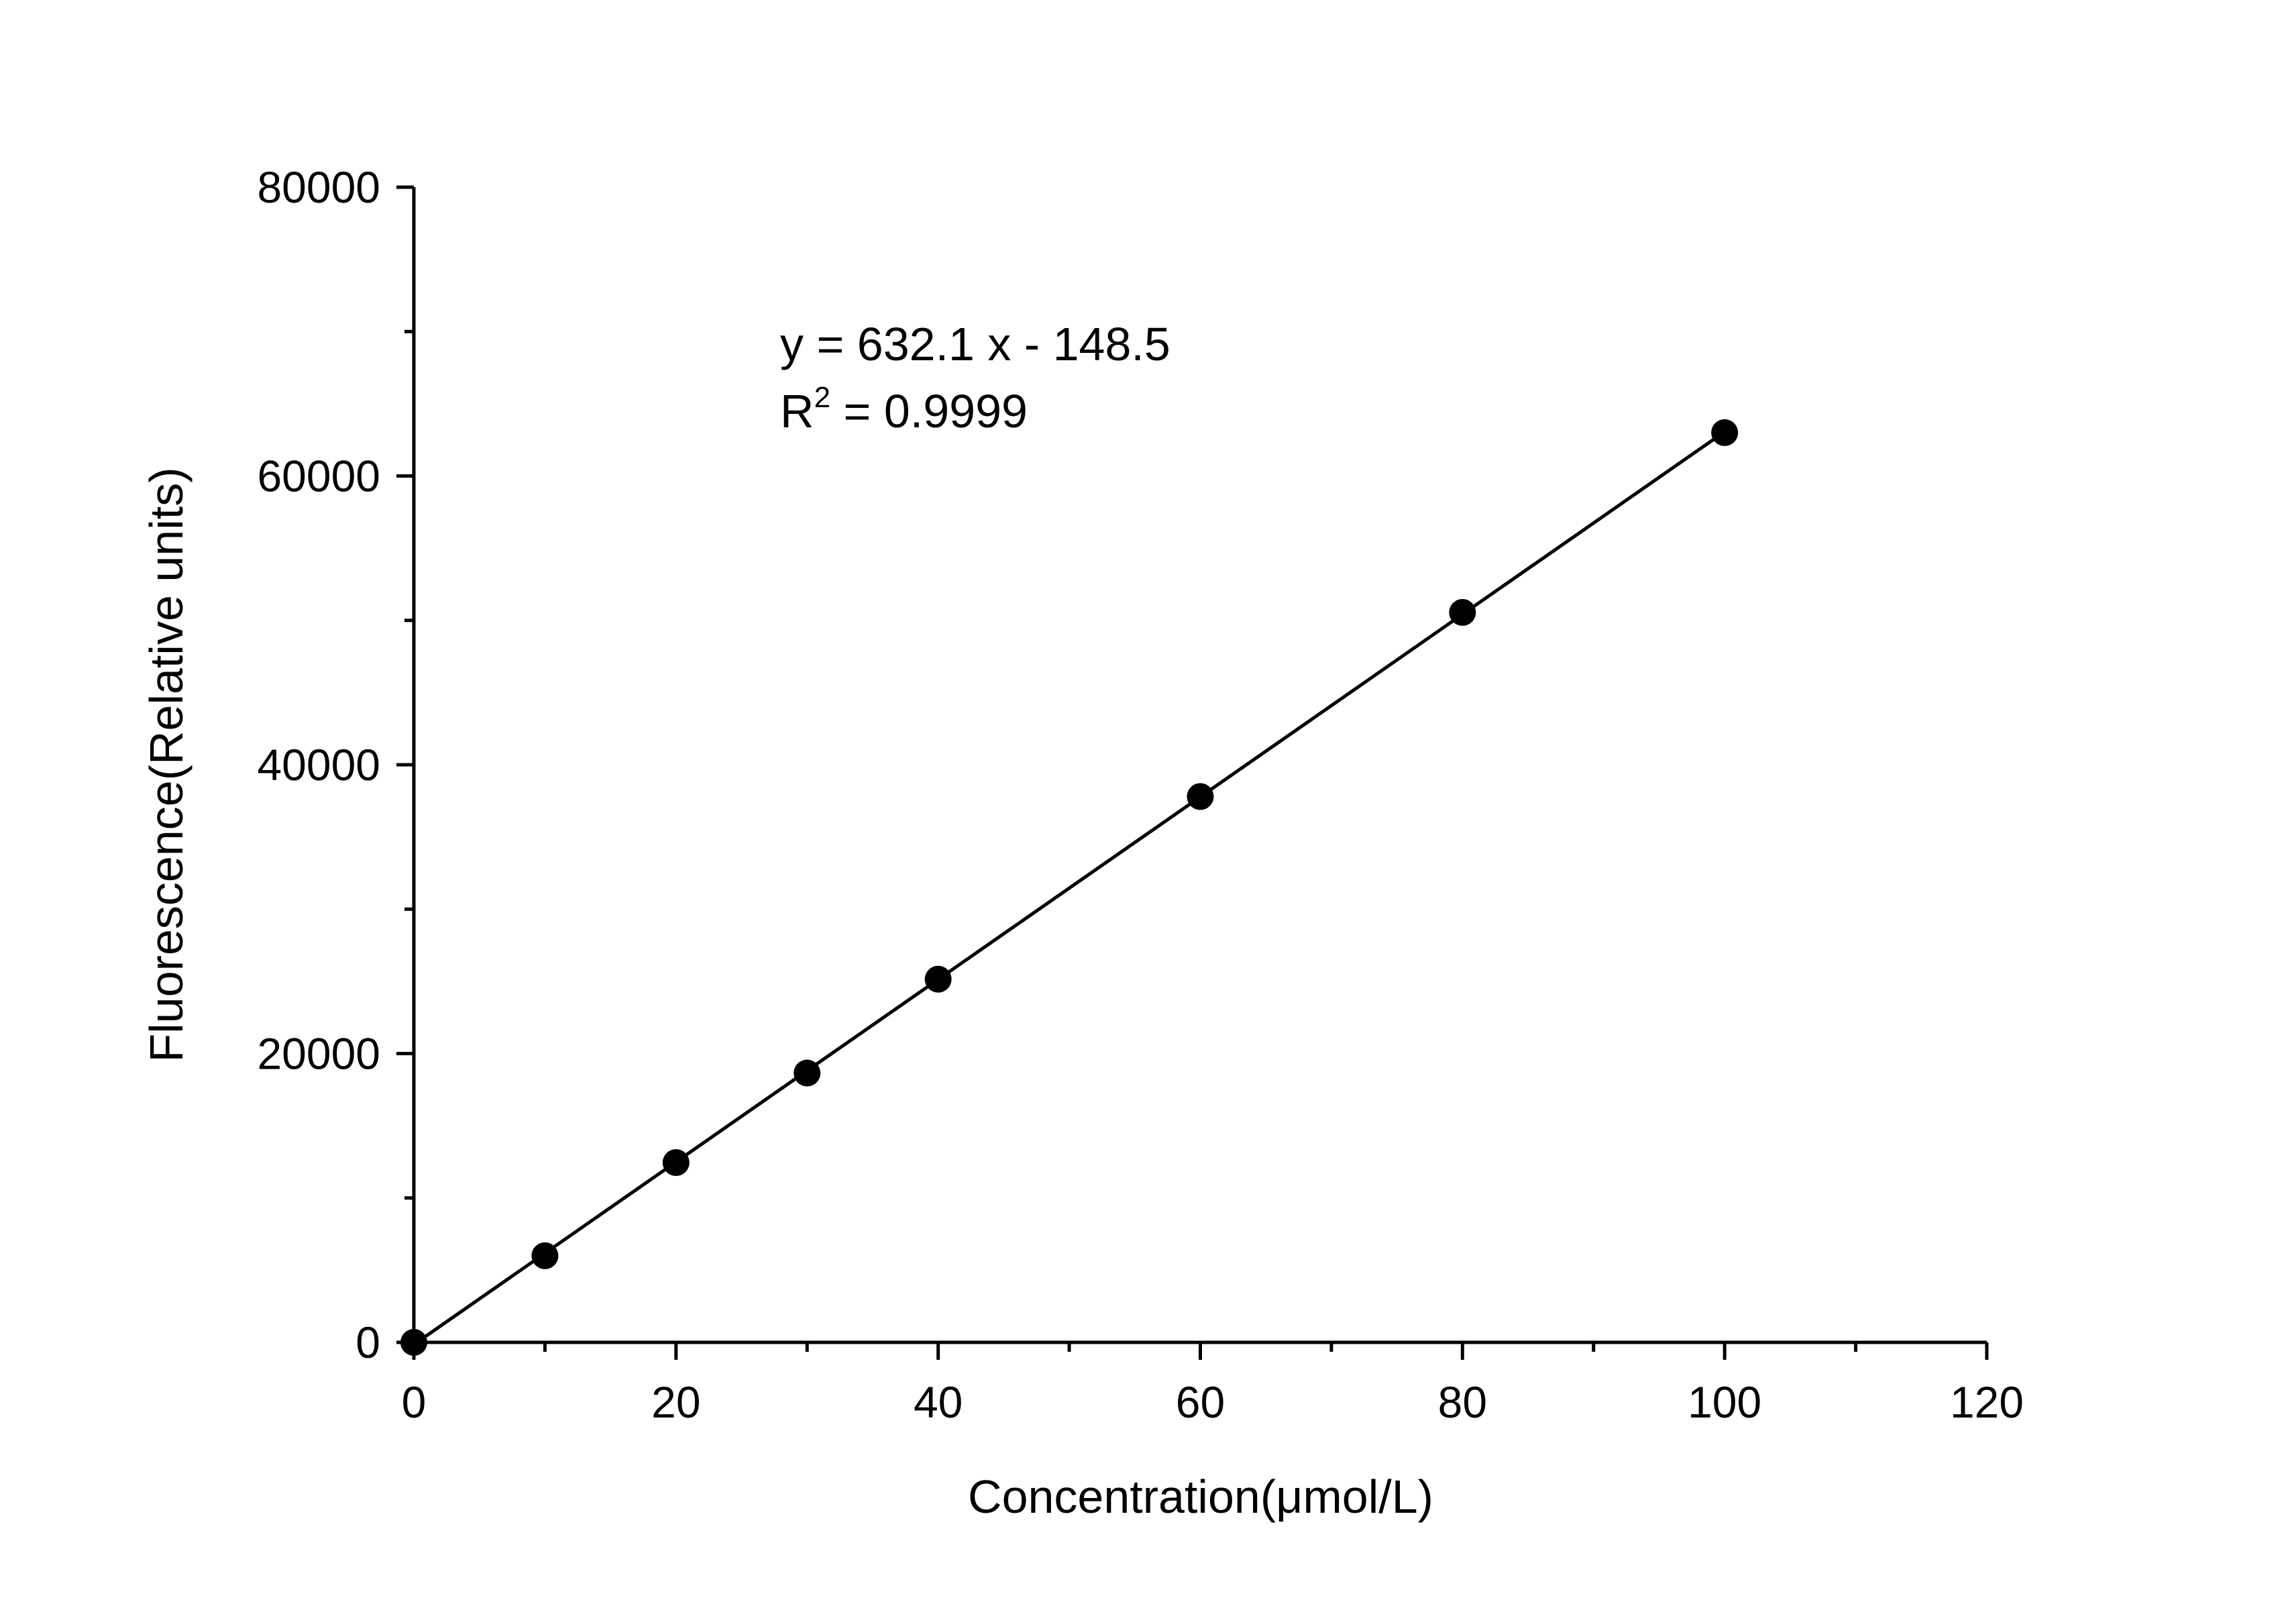 The width and height of the screenshot is (2296, 1604). I want to click on x-tick-label: 80, so click(1462, 1402).